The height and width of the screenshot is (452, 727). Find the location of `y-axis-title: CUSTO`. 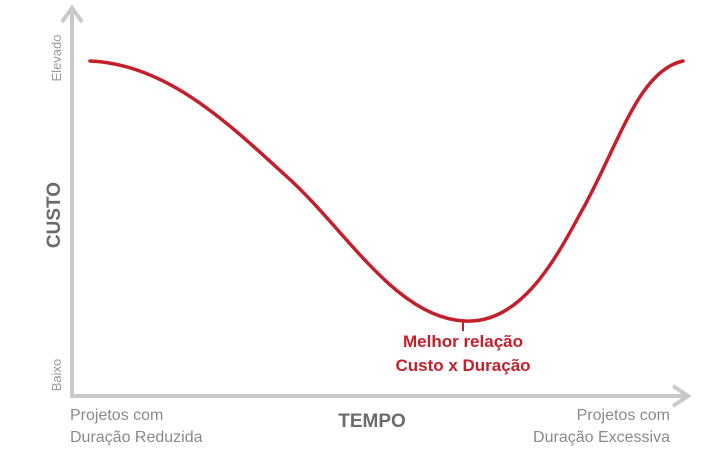

y-axis-title: CUSTO is located at coordinates (54, 215).